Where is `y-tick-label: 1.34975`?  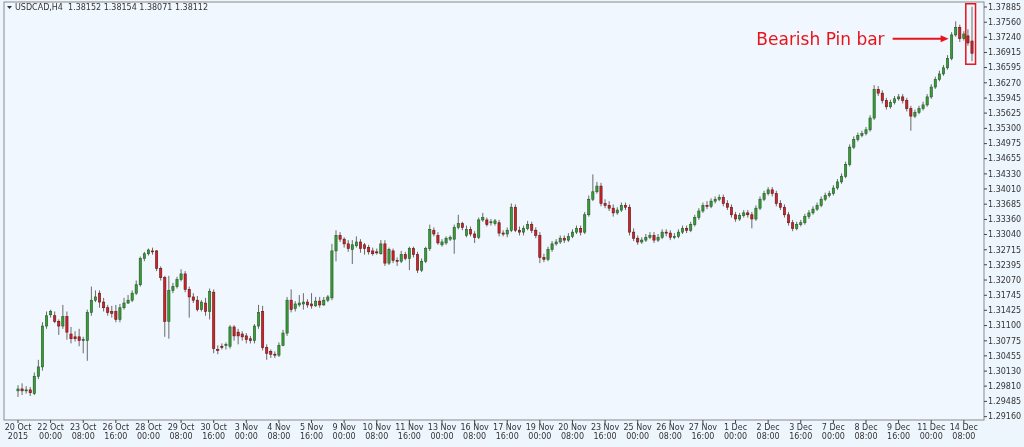 y-tick-label: 1.34975 is located at coordinates (1005, 144).